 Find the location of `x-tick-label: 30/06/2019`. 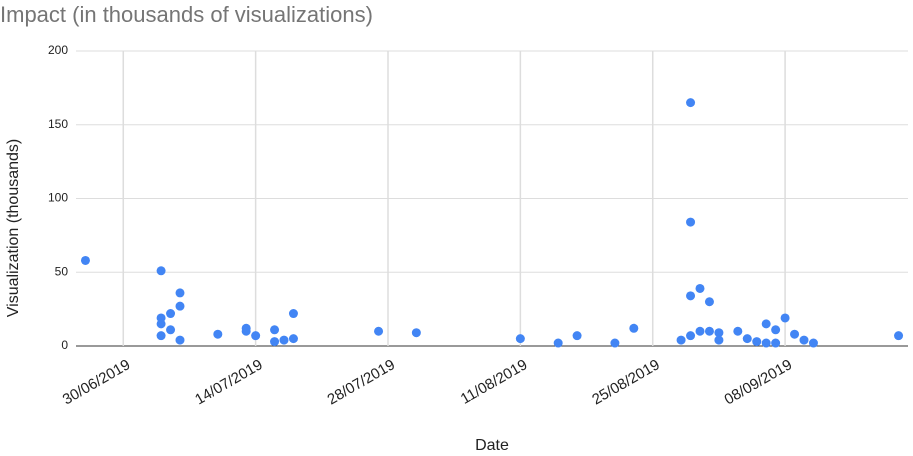

x-tick-label: 30/06/2019 is located at coordinates (97, 382).